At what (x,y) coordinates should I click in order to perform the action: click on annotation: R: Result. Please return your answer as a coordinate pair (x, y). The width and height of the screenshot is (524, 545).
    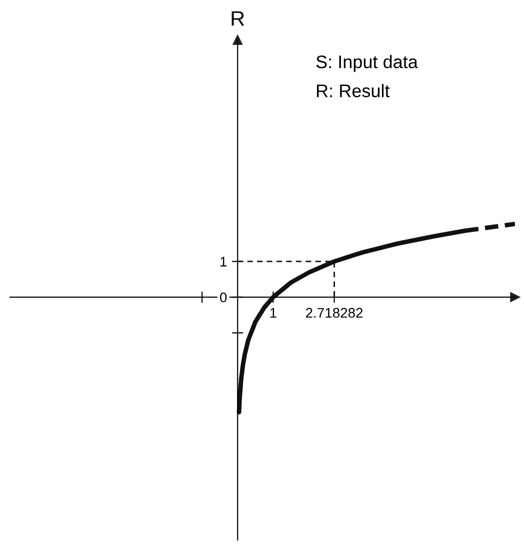
    Looking at the image, I should click on (353, 91).